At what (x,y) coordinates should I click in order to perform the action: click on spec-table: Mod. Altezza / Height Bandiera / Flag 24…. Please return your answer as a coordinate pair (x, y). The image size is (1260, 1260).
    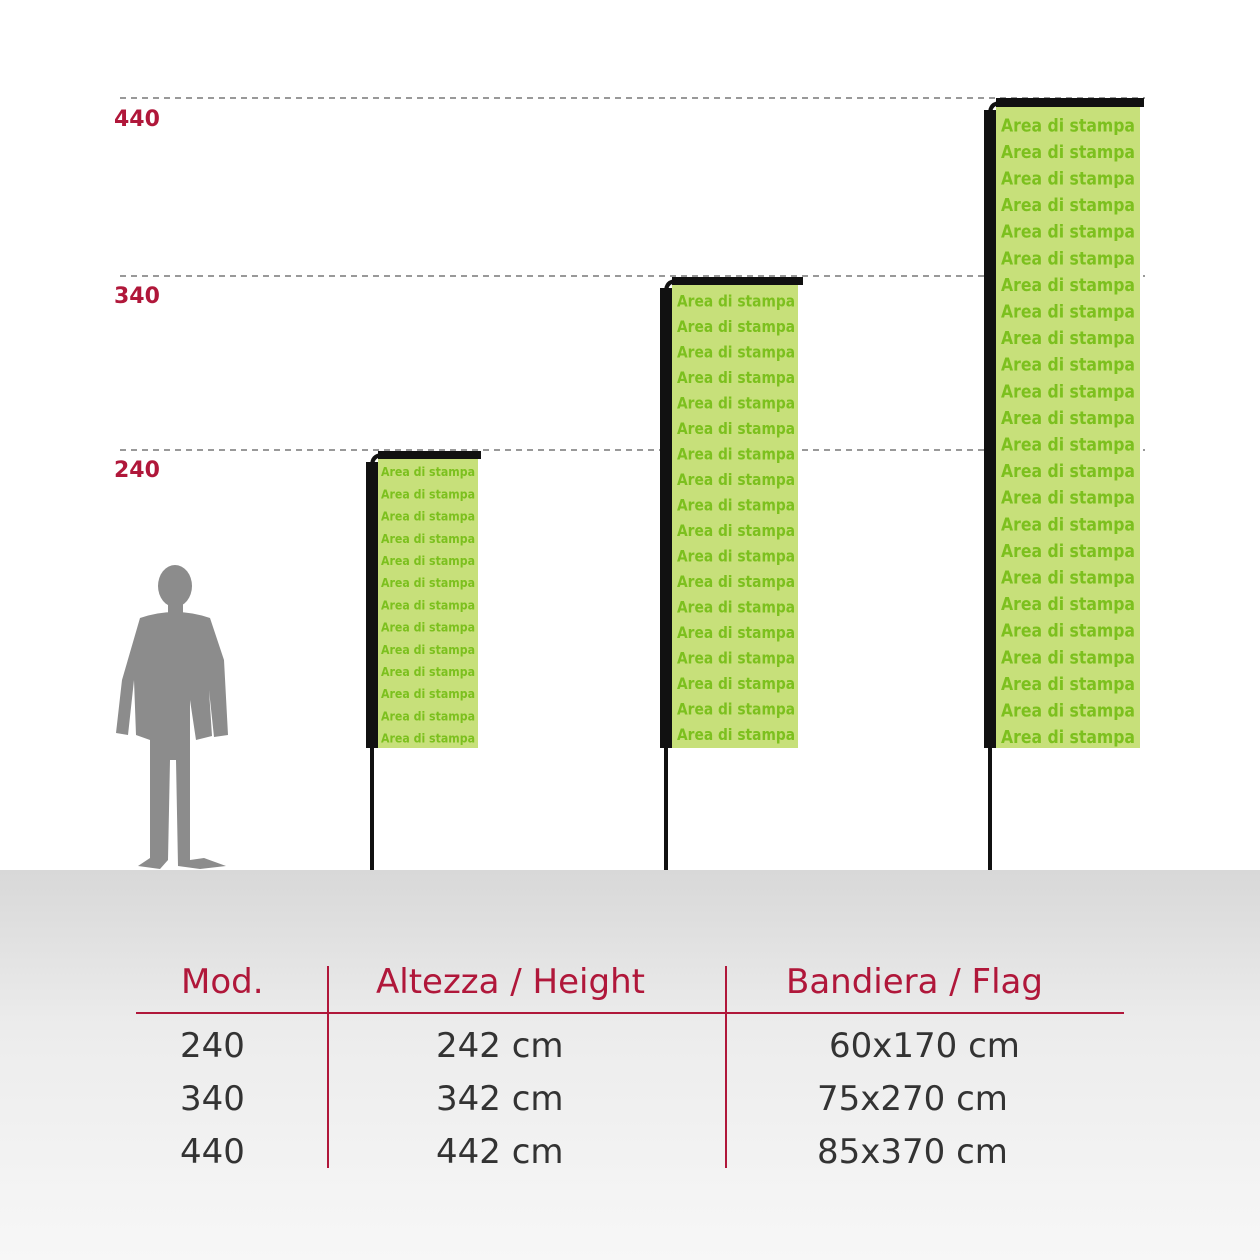
    Looking at the image, I should click on (630, 1065).